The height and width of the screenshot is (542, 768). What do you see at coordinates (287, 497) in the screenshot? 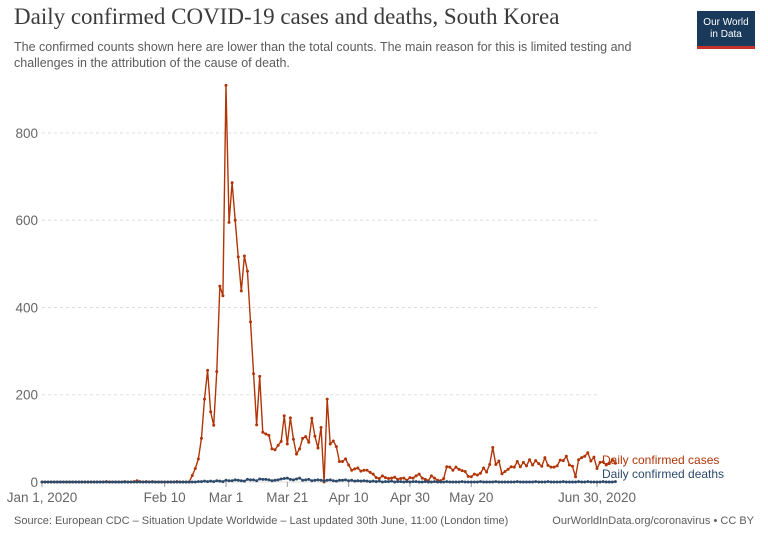
I see `x-tick-label: Mar 21` at bounding box center [287, 497].